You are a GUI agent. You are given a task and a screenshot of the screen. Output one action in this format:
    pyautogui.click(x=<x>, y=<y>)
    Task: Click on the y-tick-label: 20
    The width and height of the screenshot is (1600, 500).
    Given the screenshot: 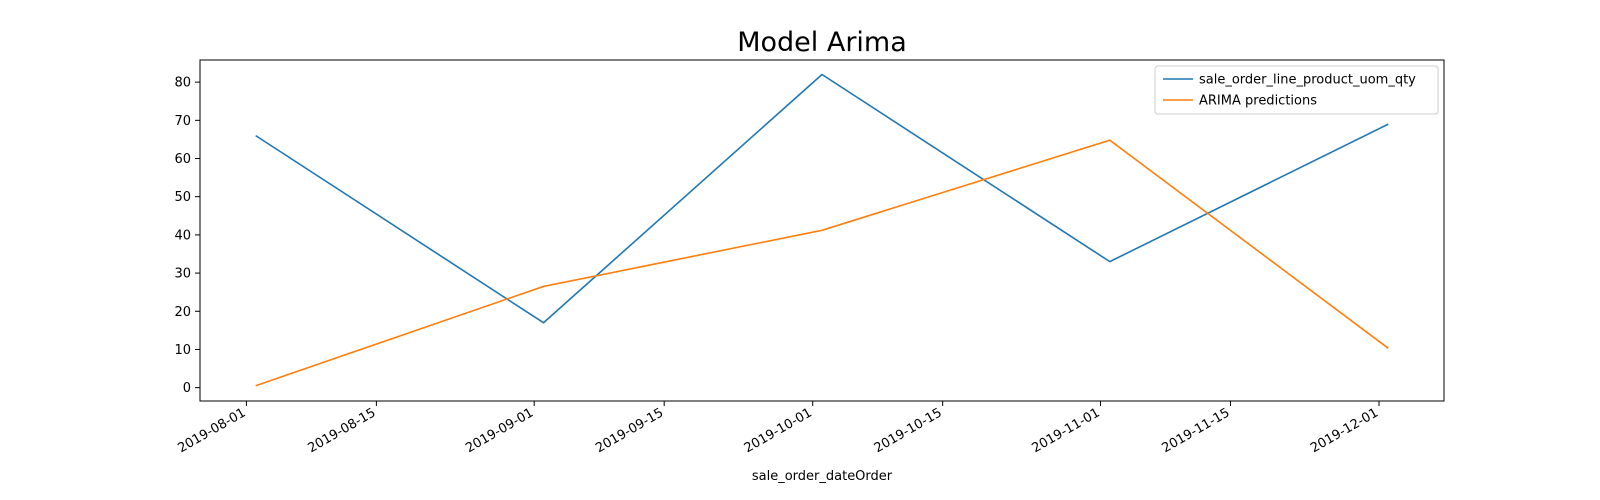 What is the action you would take?
    pyautogui.click(x=182, y=312)
    